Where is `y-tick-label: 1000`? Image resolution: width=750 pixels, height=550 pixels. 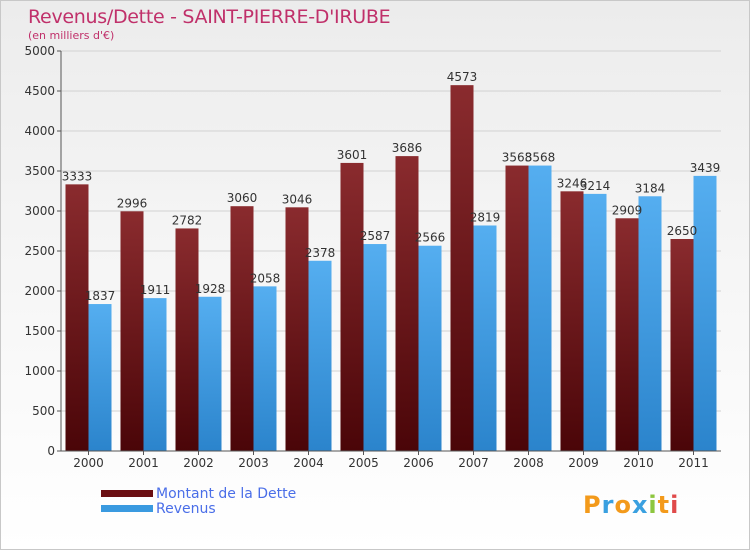
y-tick-label: 1000 is located at coordinates (39, 371).